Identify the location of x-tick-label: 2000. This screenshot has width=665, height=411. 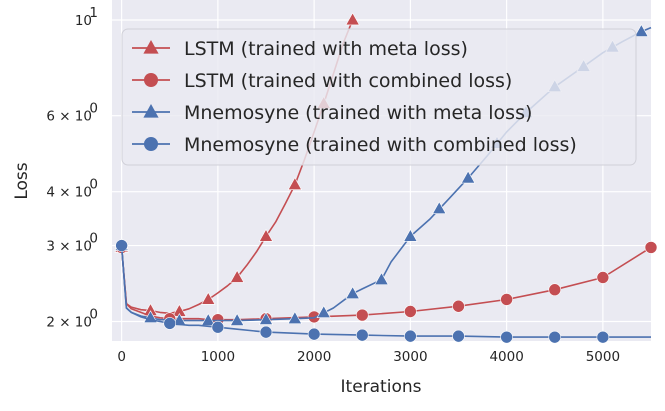
(314, 357).